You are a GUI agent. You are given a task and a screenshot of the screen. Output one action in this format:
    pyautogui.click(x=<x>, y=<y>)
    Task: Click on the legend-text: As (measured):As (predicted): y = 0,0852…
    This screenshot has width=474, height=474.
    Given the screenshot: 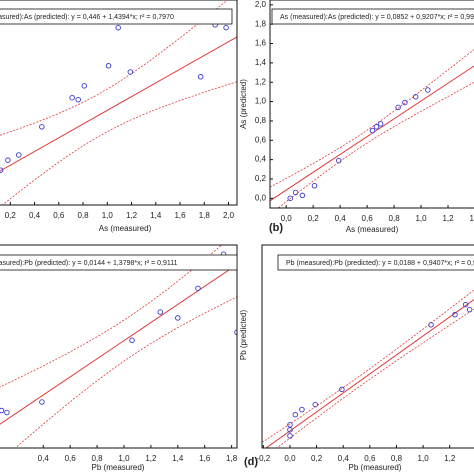 What is the action you would take?
    pyautogui.click(x=377, y=17)
    